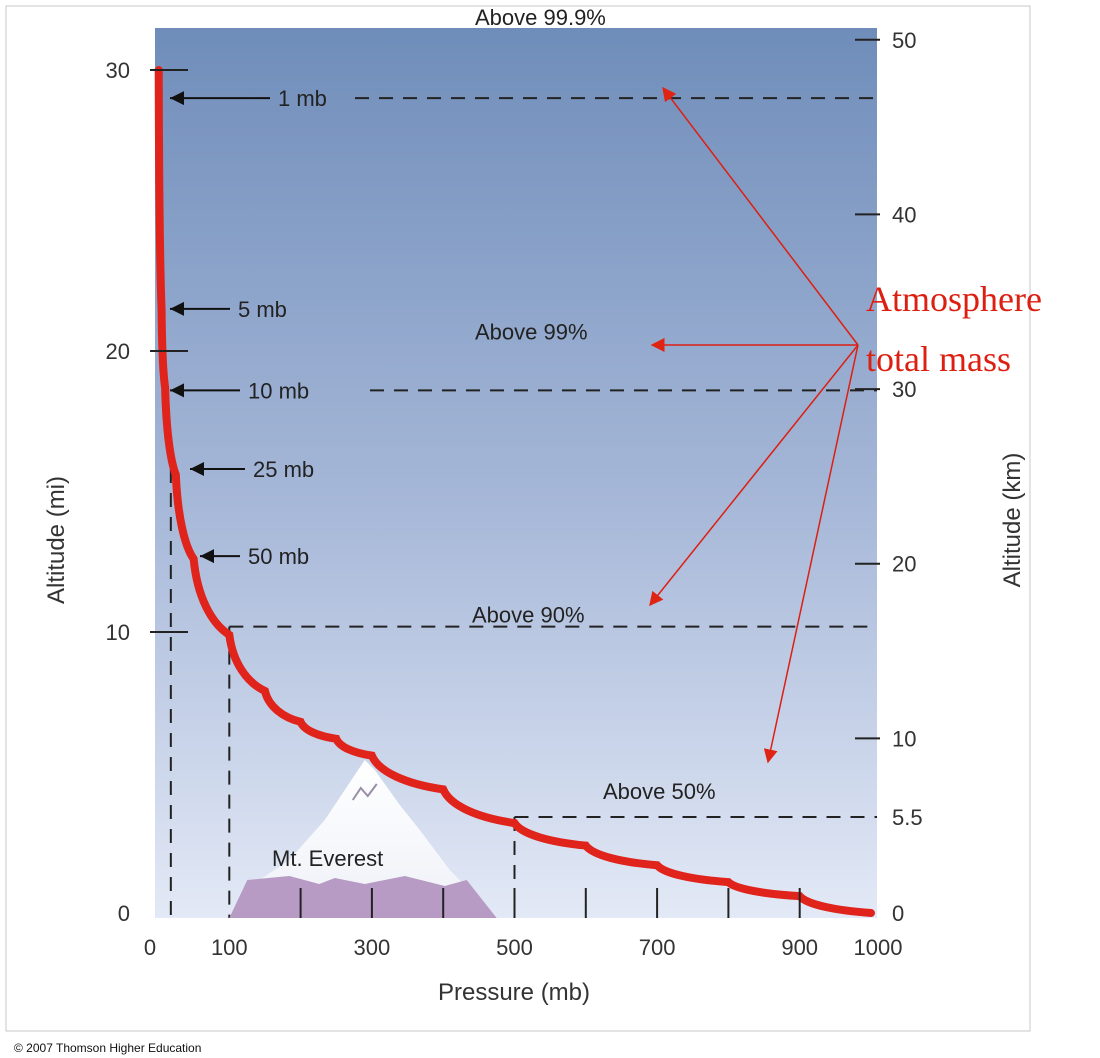 The height and width of the screenshot is (1058, 1100). I want to click on annotation-layer, so click(754, 425).